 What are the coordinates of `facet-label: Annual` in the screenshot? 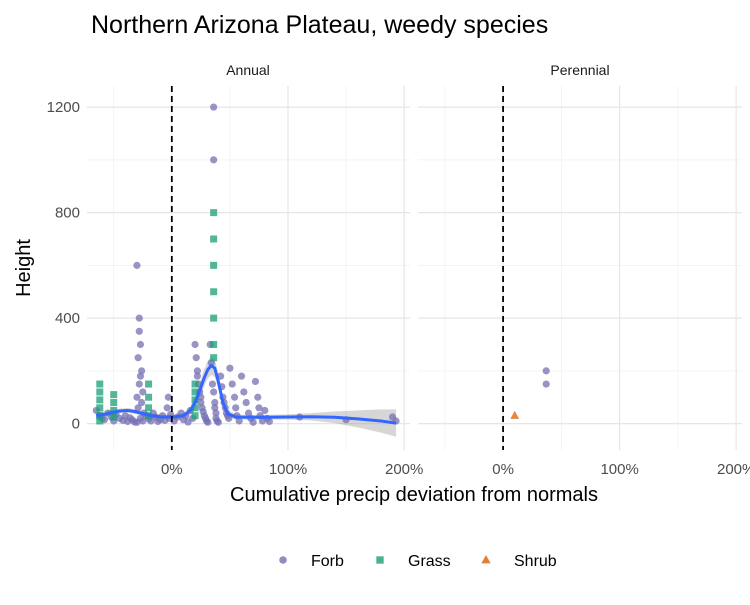 It's located at (248, 70).